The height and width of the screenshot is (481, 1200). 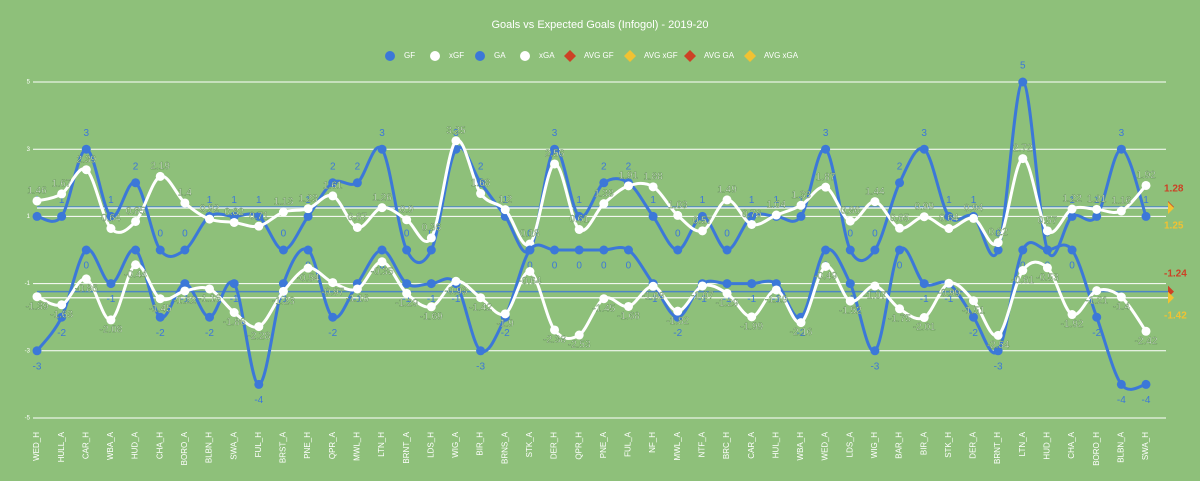 What do you see at coordinates (727, 190) in the screenshot?
I see `data-label: 1.49` at bounding box center [727, 190].